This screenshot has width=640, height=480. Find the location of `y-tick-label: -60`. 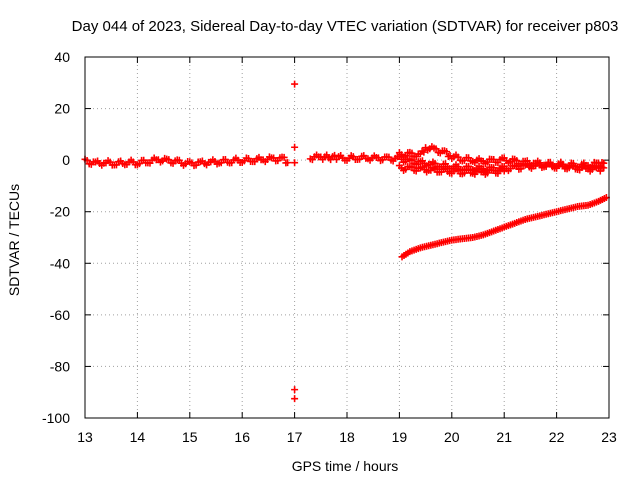

y-tick-label: -60 is located at coordinates (60, 315).